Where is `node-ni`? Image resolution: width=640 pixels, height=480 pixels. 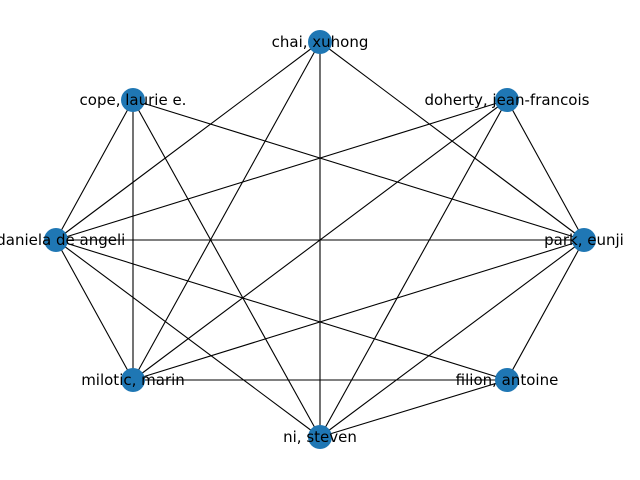
node-ni is located at coordinates (320, 437).